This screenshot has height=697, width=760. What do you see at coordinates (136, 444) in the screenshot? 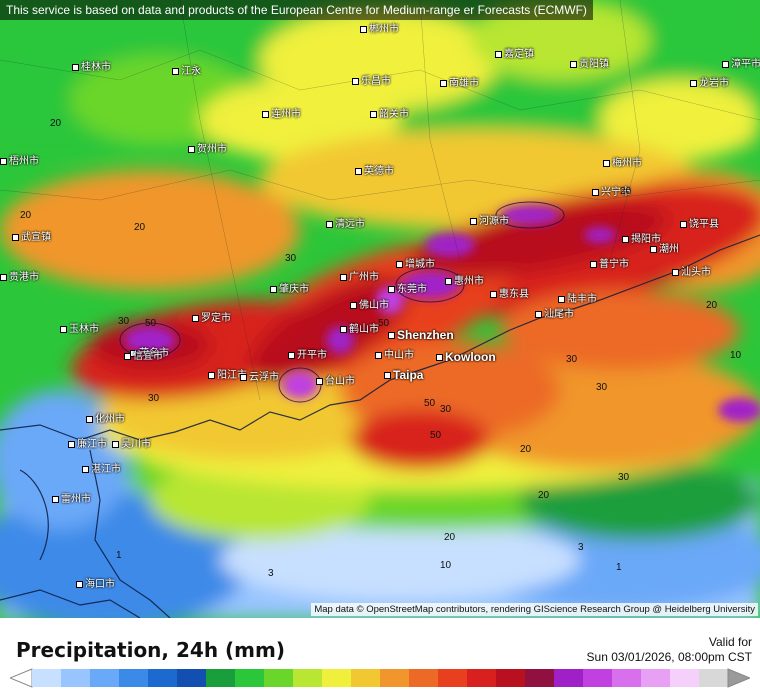
I see `city-name: 吴川市` at bounding box center [136, 444].